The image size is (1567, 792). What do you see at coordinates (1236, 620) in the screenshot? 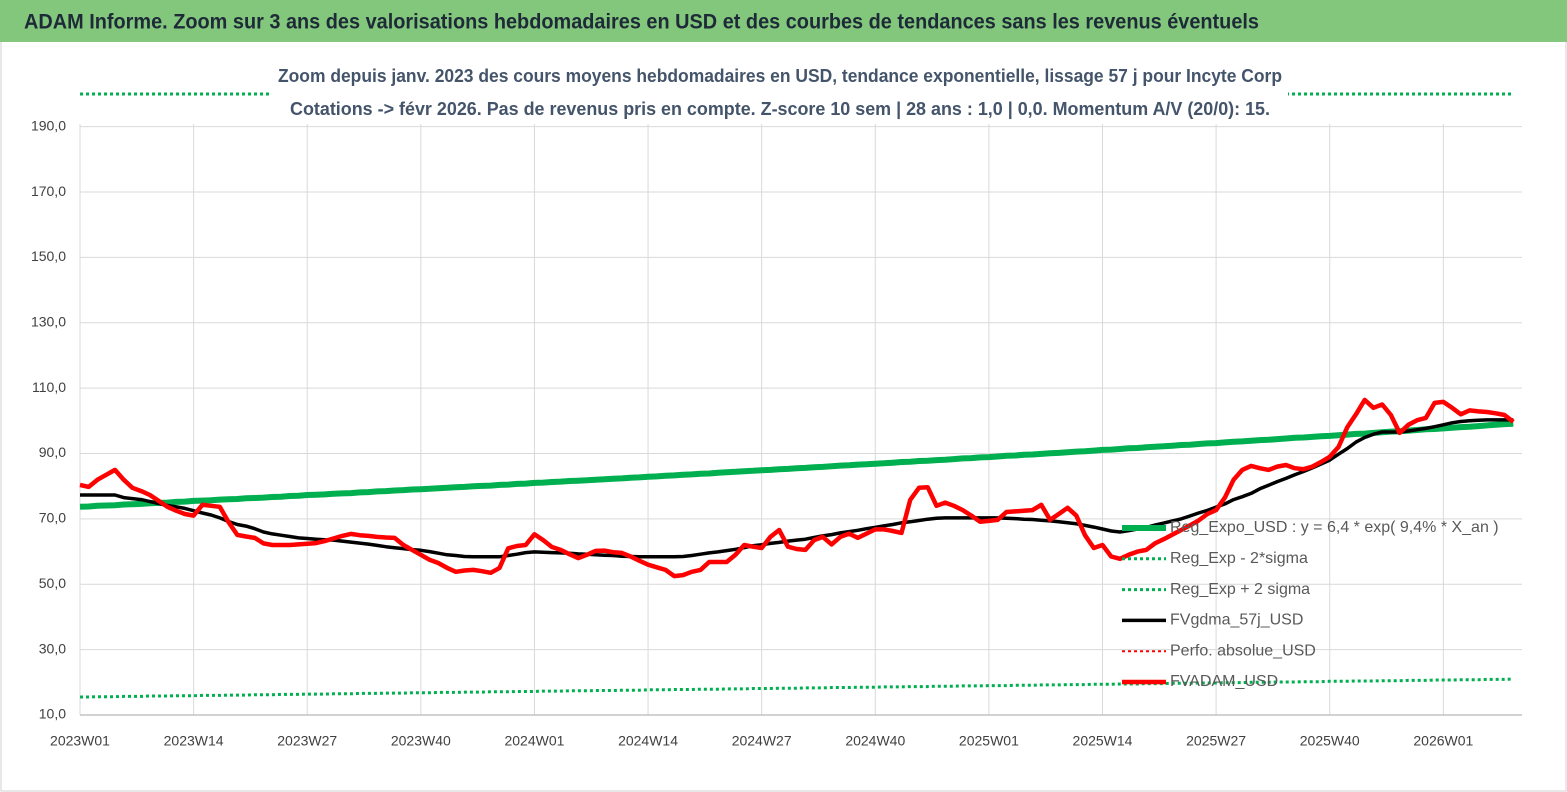
I see `legend-label: FVgdma_57j_USD` at bounding box center [1236, 620].